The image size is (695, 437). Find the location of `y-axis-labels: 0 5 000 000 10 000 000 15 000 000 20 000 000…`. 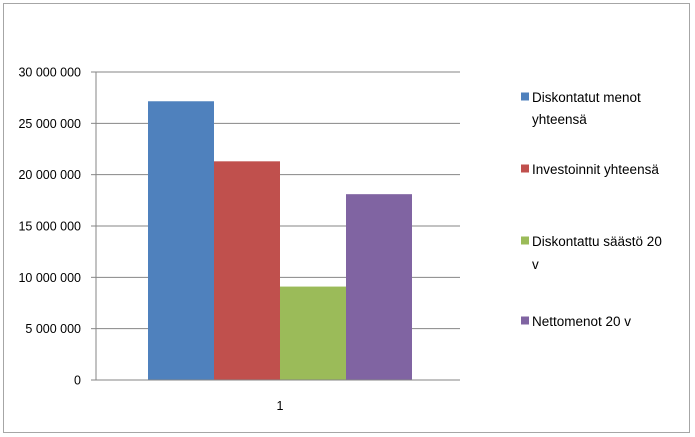

y-axis-labels: 0 5 000 000 10 000 000 15 000 000 20 000 000… is located at coordinates (49, 227).